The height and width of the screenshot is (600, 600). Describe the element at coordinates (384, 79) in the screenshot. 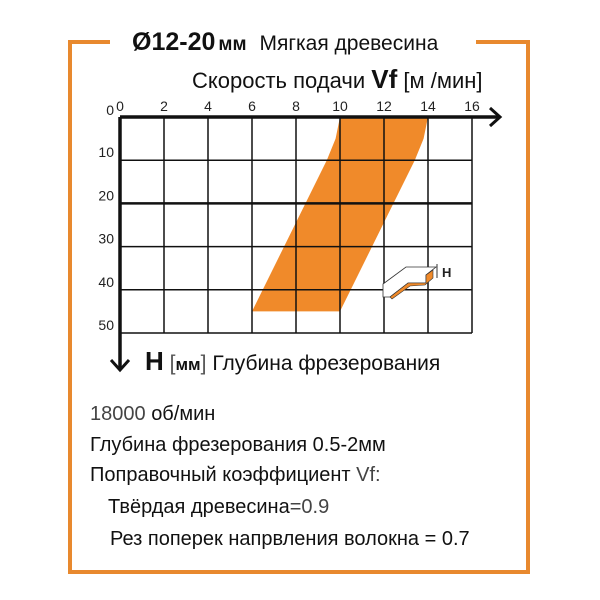

I see `x-axis-symbol: Vf` at that location.